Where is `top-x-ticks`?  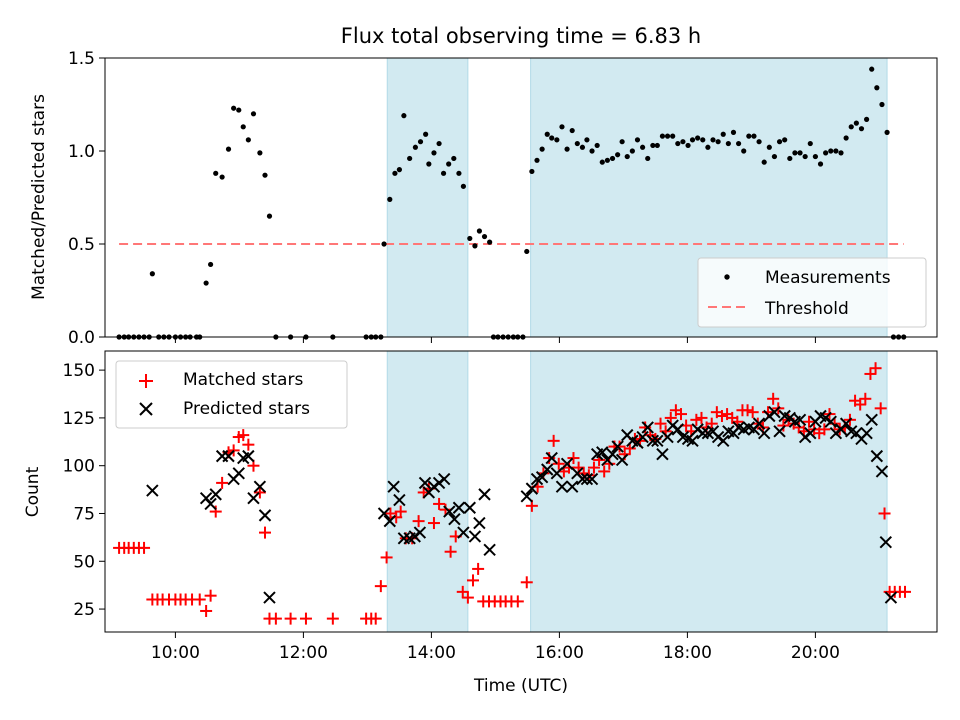
top-x-ticks is located at coordinates (495, 340).